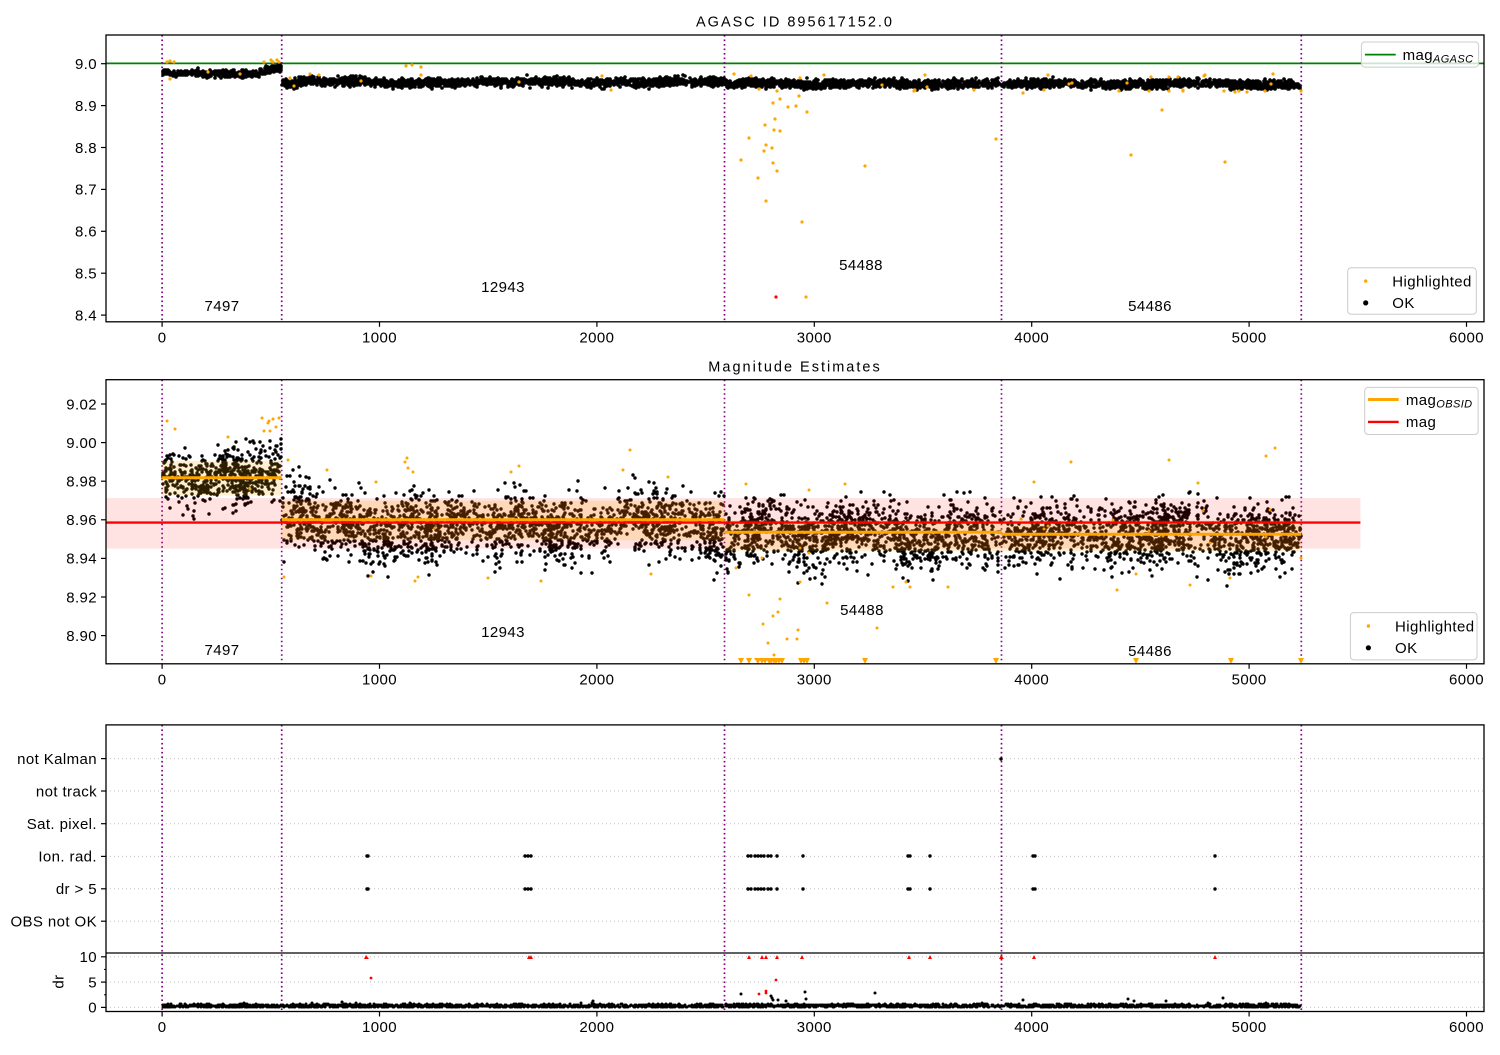  Describe the element at coordinates (81, 597) in the screenshot. I see `svg-text: 8.92` at that location.